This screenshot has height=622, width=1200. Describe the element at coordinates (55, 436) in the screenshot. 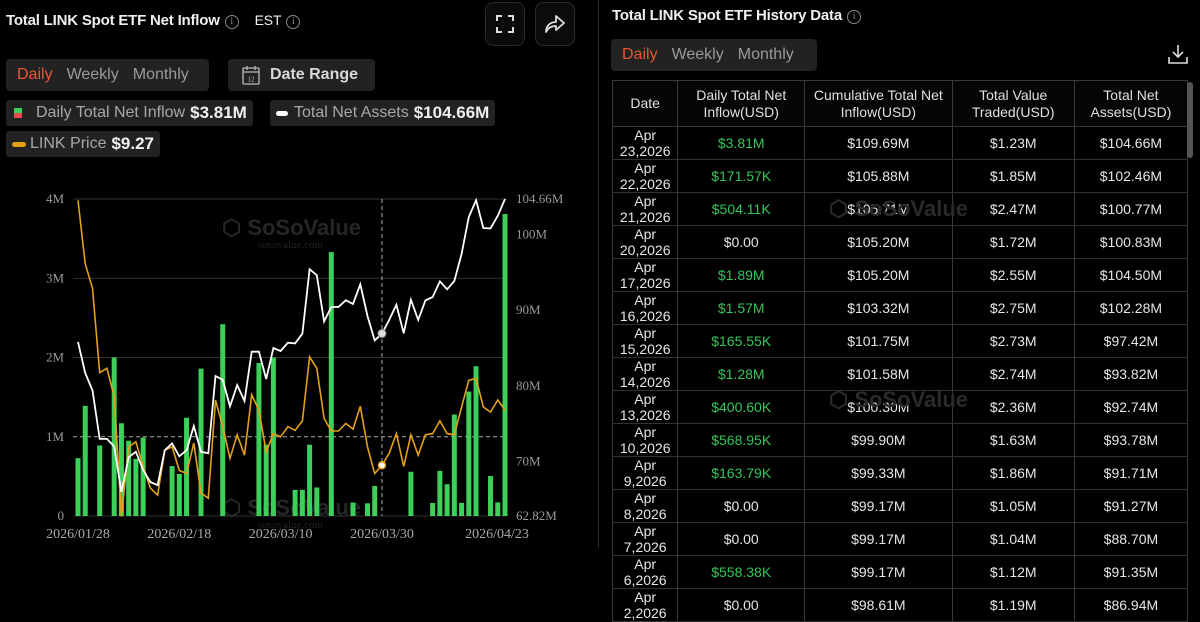

I see `left-axis-tick: 1M` at that location.